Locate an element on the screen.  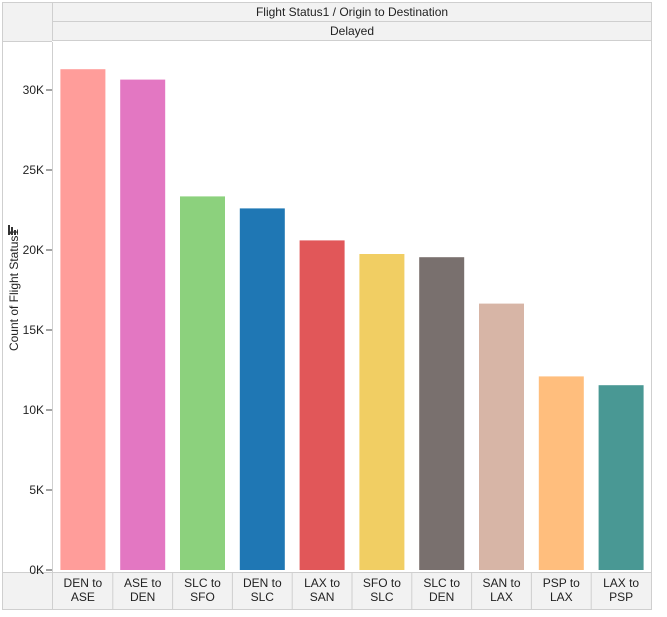
y-axis-title: Count of Flight Status1 is located at coordinates (14, 290).